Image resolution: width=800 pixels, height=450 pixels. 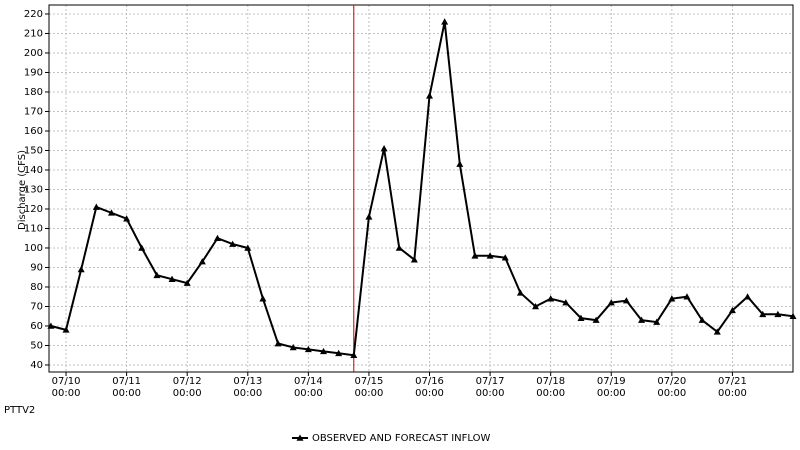 What do you see at coordinates (429, 387) in the screenshot?
I see `x-tick-label: 07/16 00:00` at bounding box center [429, 387].